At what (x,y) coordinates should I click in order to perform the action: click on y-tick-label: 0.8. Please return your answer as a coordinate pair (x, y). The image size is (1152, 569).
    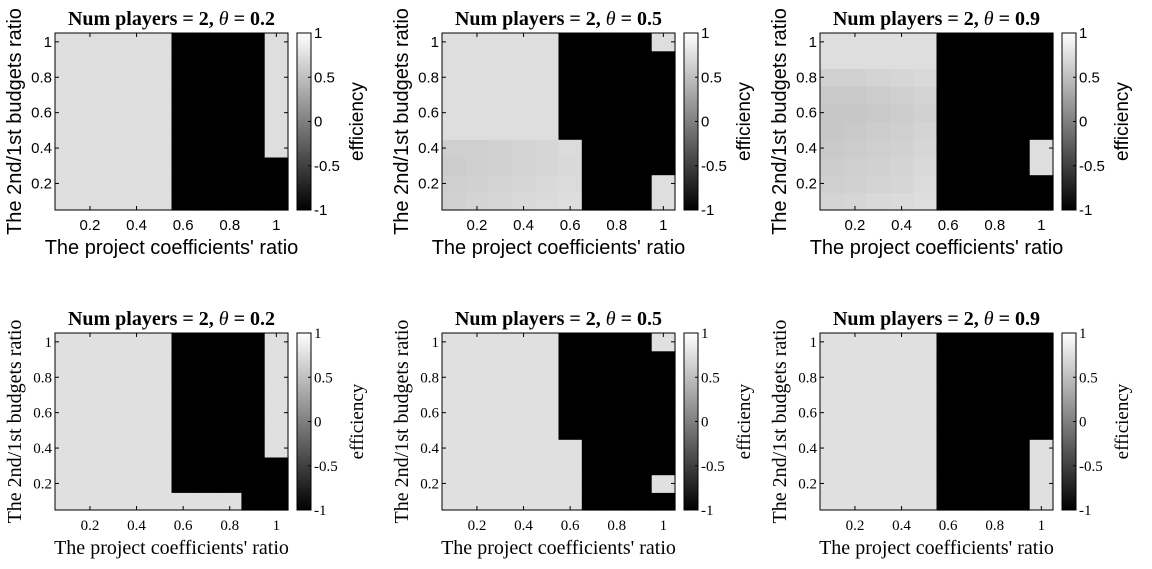
    Looking at the image, I should click on (807, 378).